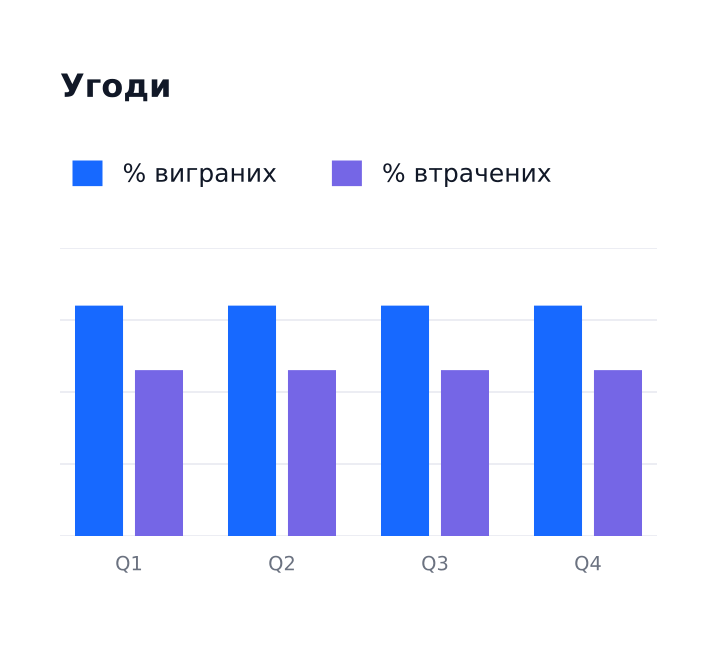 Image resolution: width=720 pixels, height=645 pixels. I want to click on legend-label: % виграних, so click(200, 175).